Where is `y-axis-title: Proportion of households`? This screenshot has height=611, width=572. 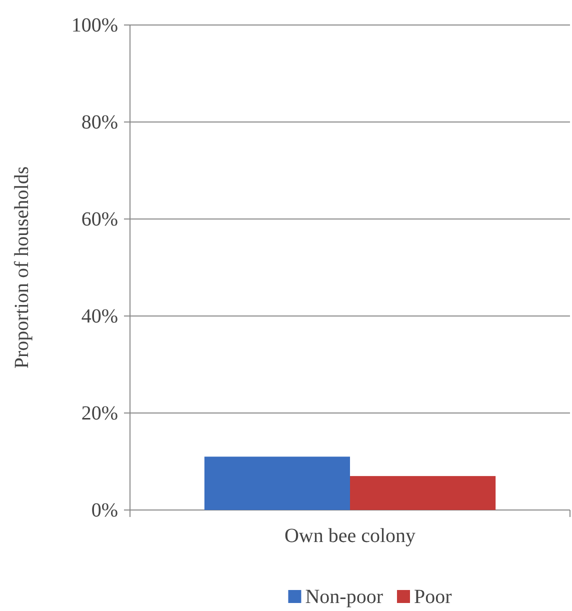 y-axis-title: Proportion of households is located at coordinates (22, 267).